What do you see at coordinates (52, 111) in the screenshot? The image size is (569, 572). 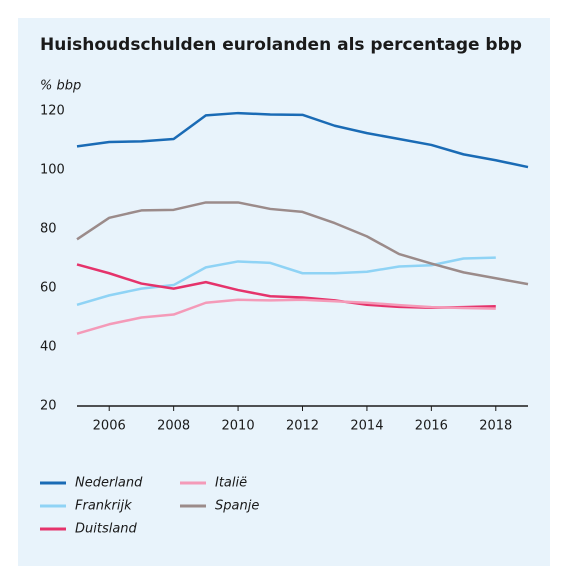 I see `y-tick-label: 120` at bounding box center [52, 111].